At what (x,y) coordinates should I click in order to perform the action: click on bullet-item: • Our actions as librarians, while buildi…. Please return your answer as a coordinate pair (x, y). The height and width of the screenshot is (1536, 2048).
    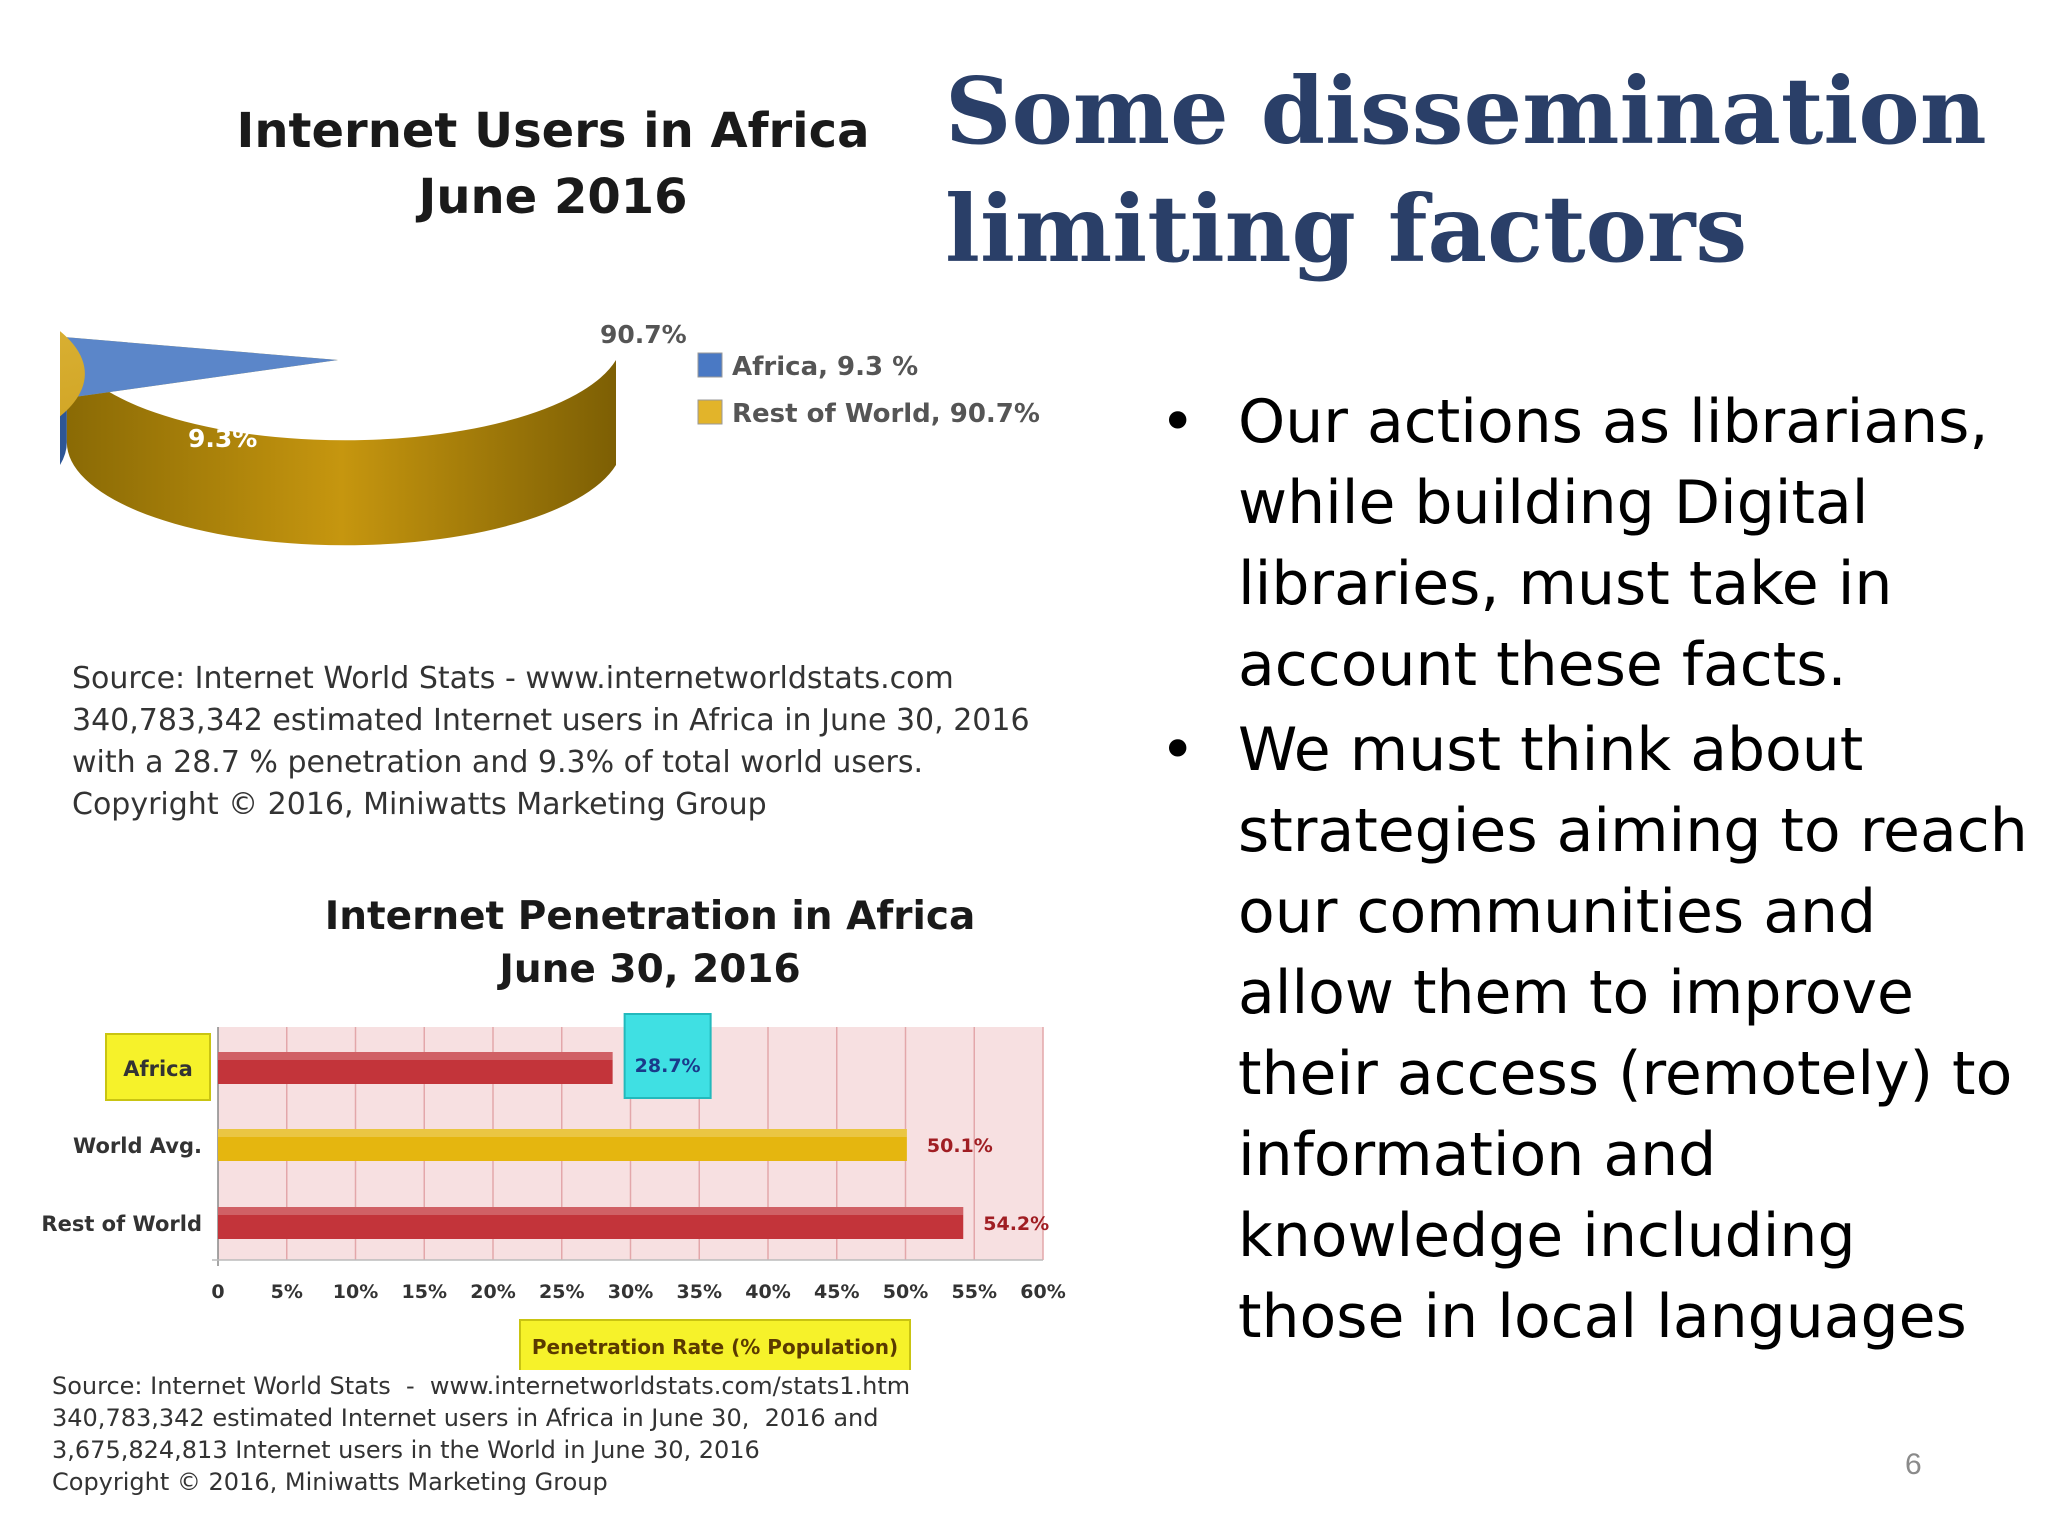
    Looking at the image, I should click on (1600, 544).